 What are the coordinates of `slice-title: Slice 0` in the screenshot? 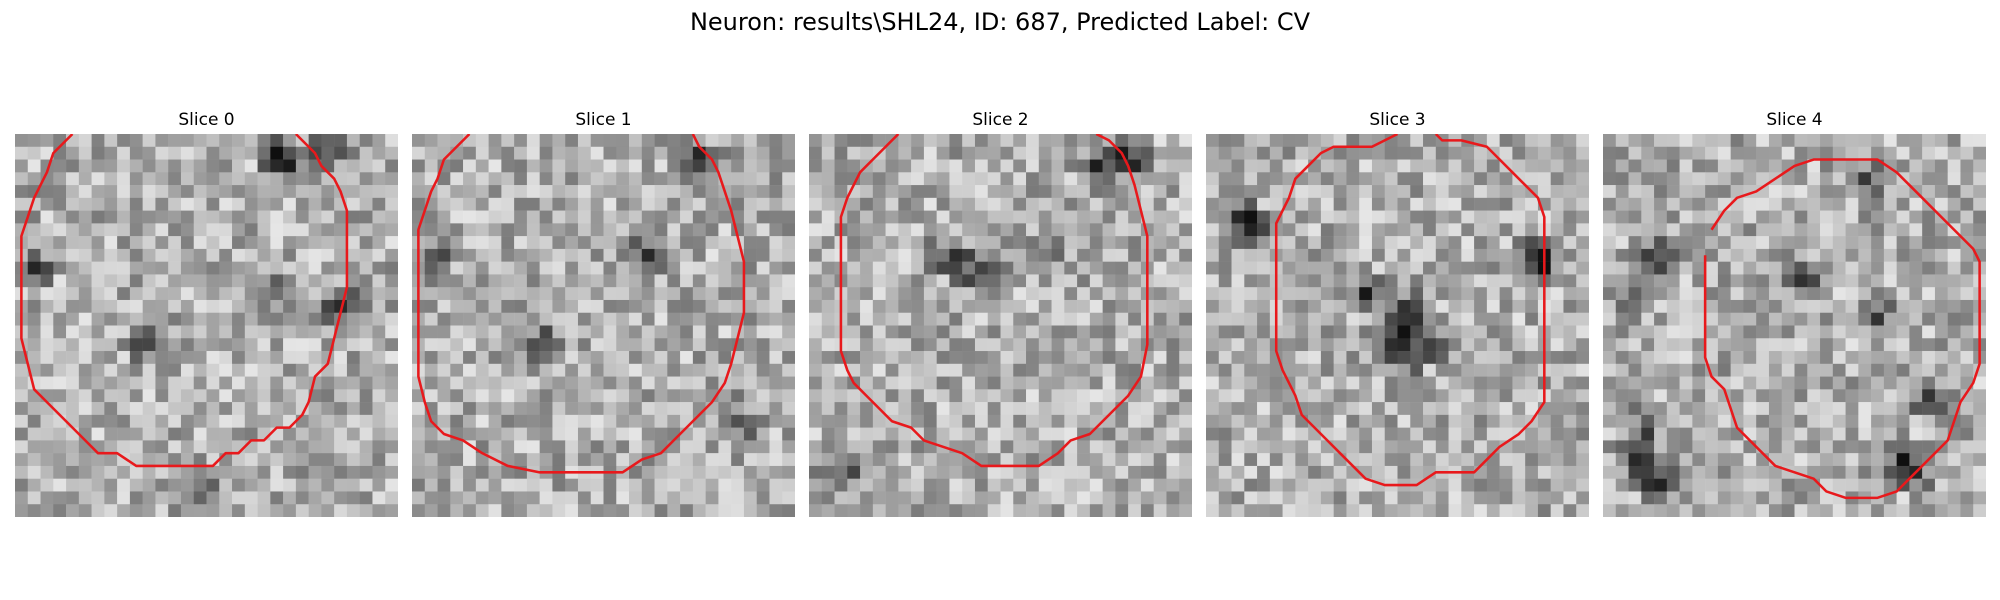 It's located at (206, 120).